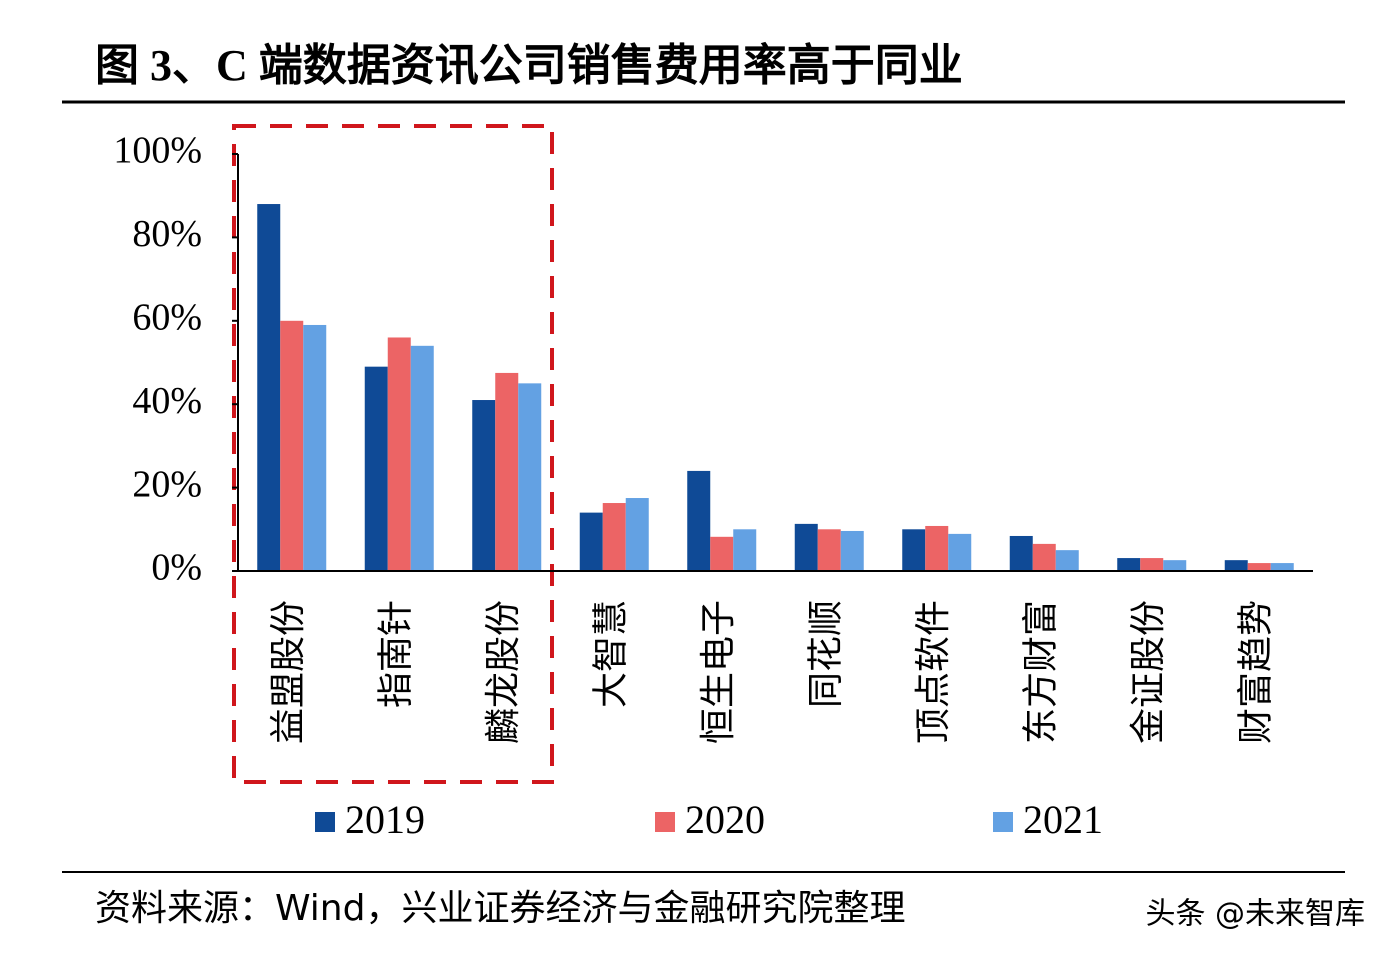 The width and height of the screenshot is (1394, 960). Describe the element at coordinates (167, 318) in the screenshot. I see `y-tick-label: 60%` at that location.